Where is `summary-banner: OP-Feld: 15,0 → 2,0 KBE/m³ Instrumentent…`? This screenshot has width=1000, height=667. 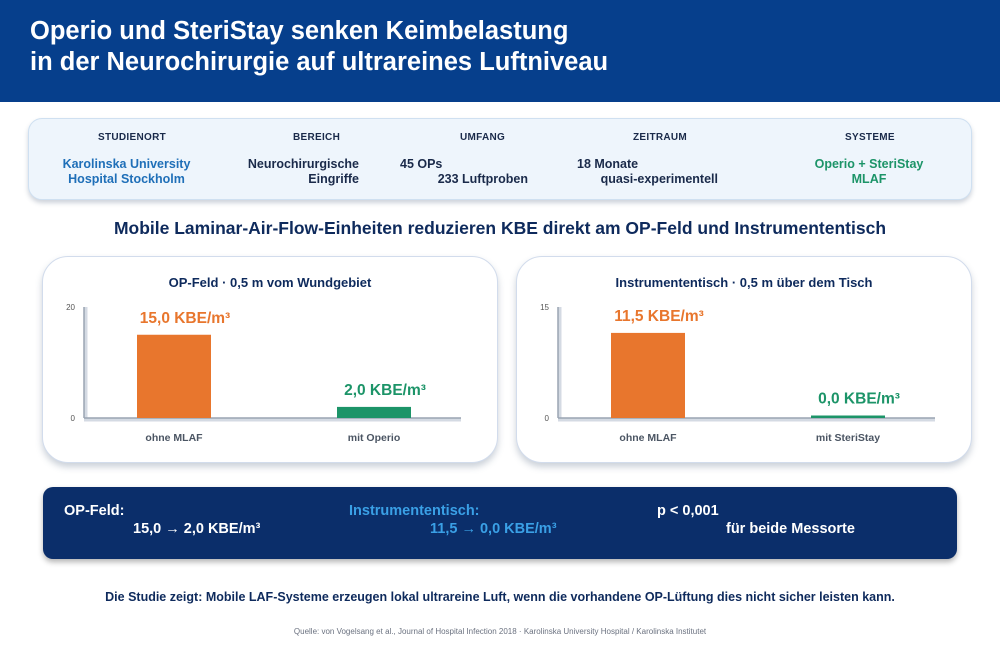
summary-banner: OP-Feld: 15,0 → 2,0 KBE/m³ Instrumentent… is located at coordinates (500, 523).